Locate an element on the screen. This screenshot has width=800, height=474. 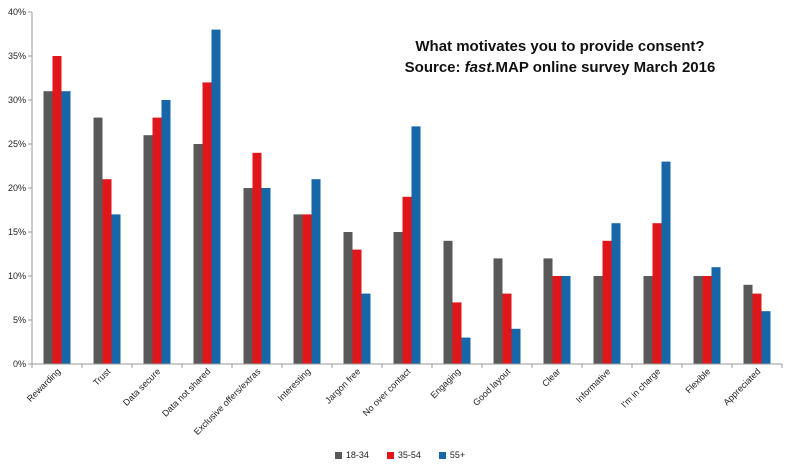
y-tick-label: 40% is located at coordinates (17, 12).